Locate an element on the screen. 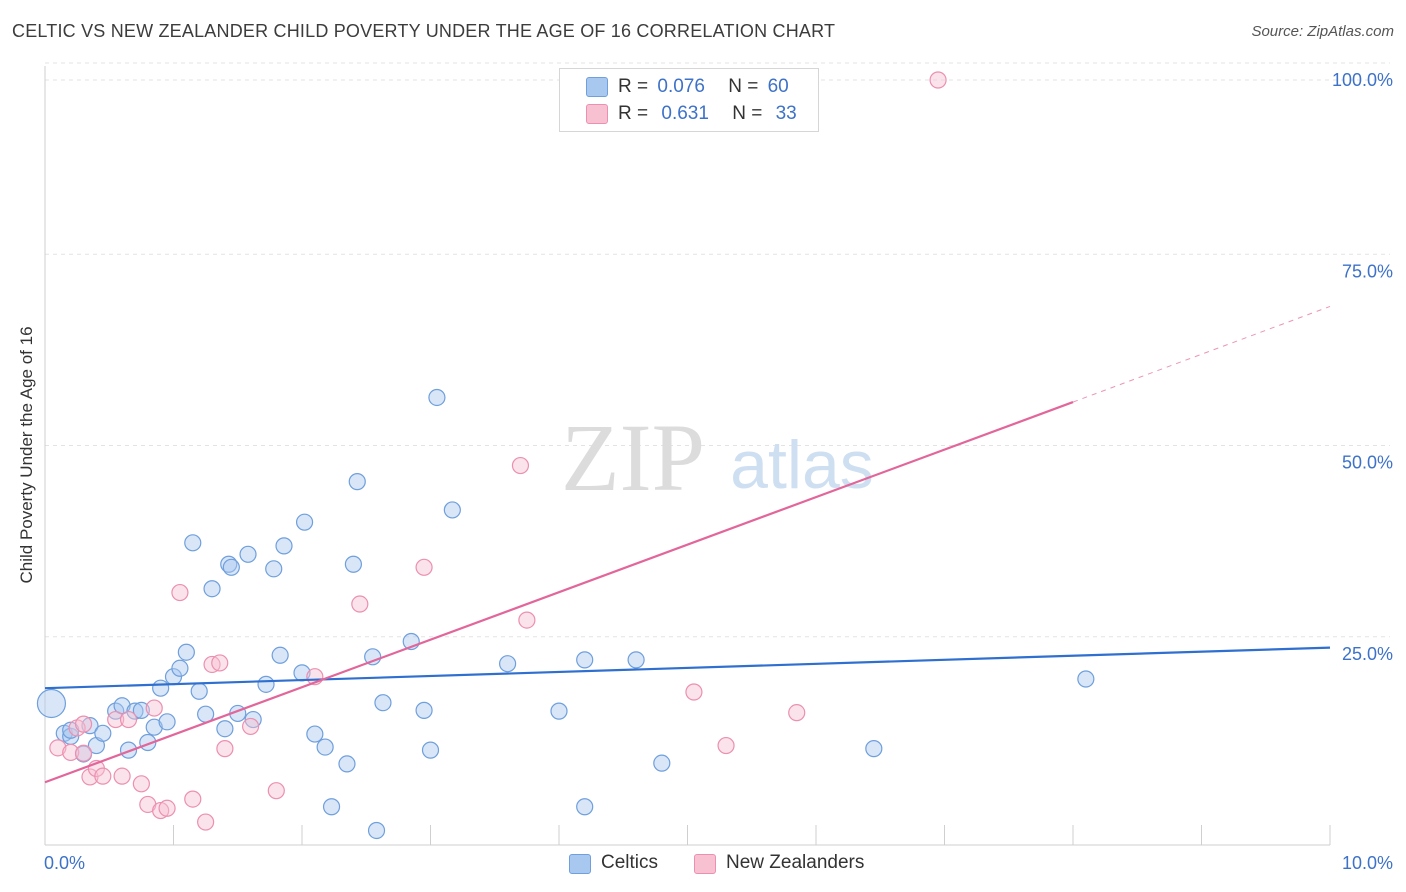  legend-r-value-new-zealanders: 0.631 is located at coordinates (685, 113).